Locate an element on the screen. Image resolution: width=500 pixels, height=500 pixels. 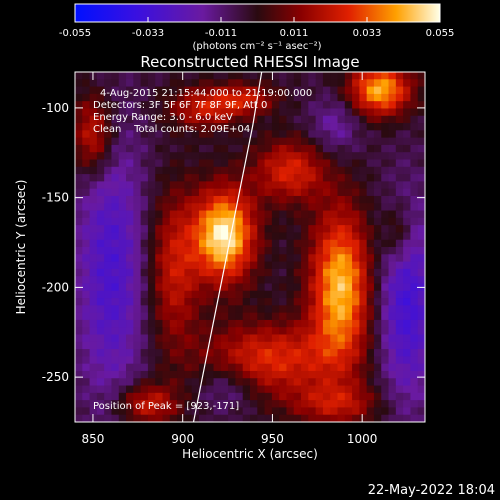
colorbar-ticks: -0.055 -0.033 -0.011 0.011 0.033 0.055 is located at coordinates (256, 28).